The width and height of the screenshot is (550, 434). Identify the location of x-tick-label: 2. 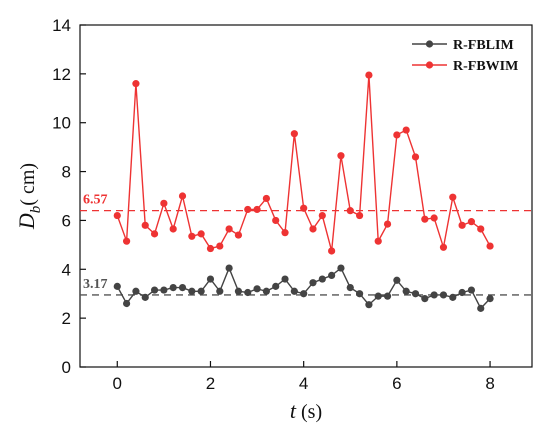
(210, 383).